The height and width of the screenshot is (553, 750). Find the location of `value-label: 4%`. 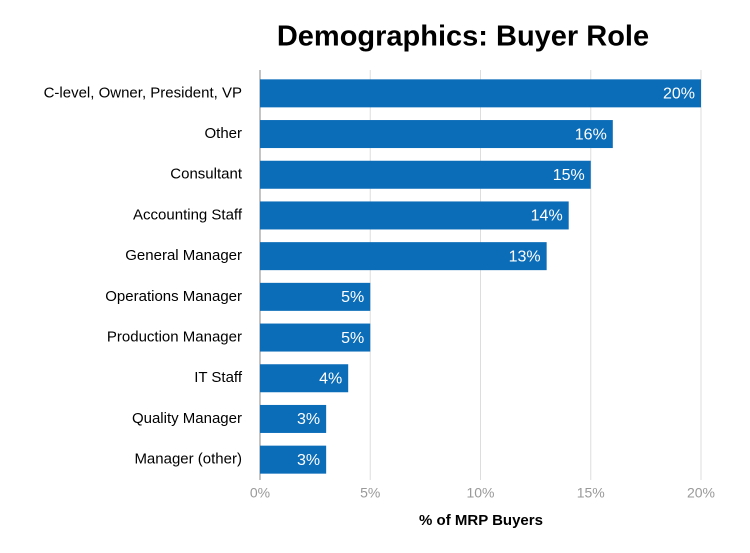

value-label: 4% is located at coordinates (330, 378).